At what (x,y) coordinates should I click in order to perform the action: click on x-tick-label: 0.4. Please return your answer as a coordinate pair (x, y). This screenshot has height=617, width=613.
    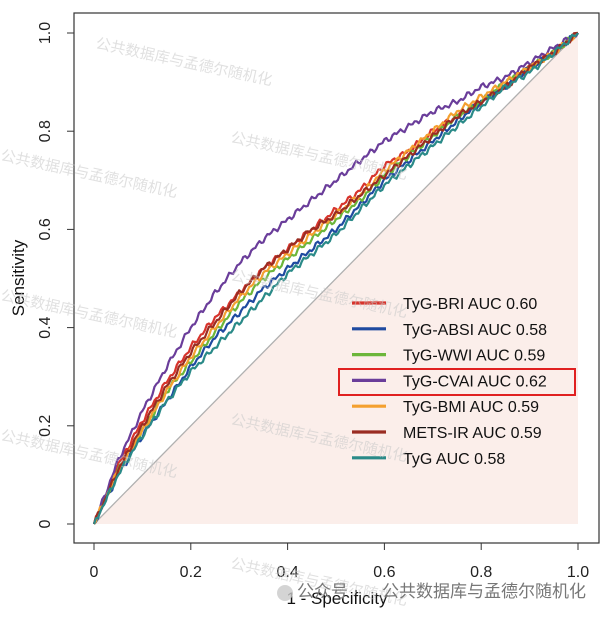
    Looking at the image, I should click on (287, 572).